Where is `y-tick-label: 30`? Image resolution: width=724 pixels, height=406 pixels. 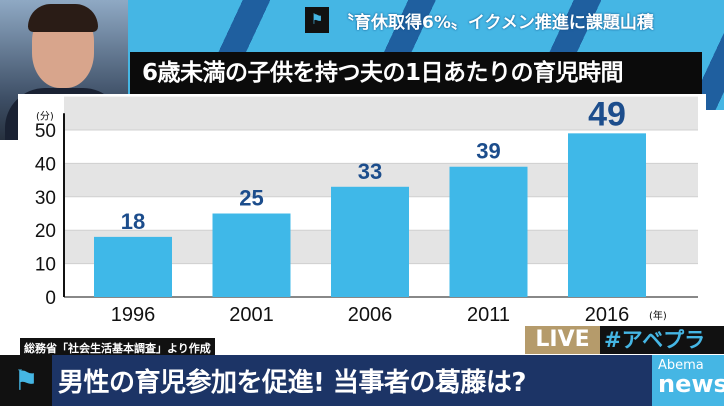 y-tick-label: 30 is located at coordinates (45, 198).